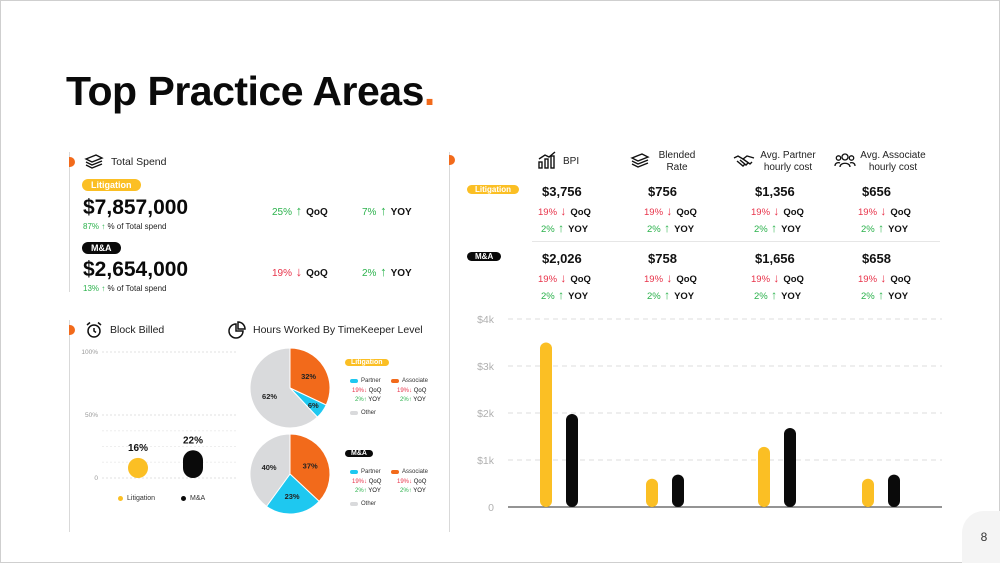  Describe the element at coordinates (193, 464) in the screenshot. I see `bar-ma` at that location.